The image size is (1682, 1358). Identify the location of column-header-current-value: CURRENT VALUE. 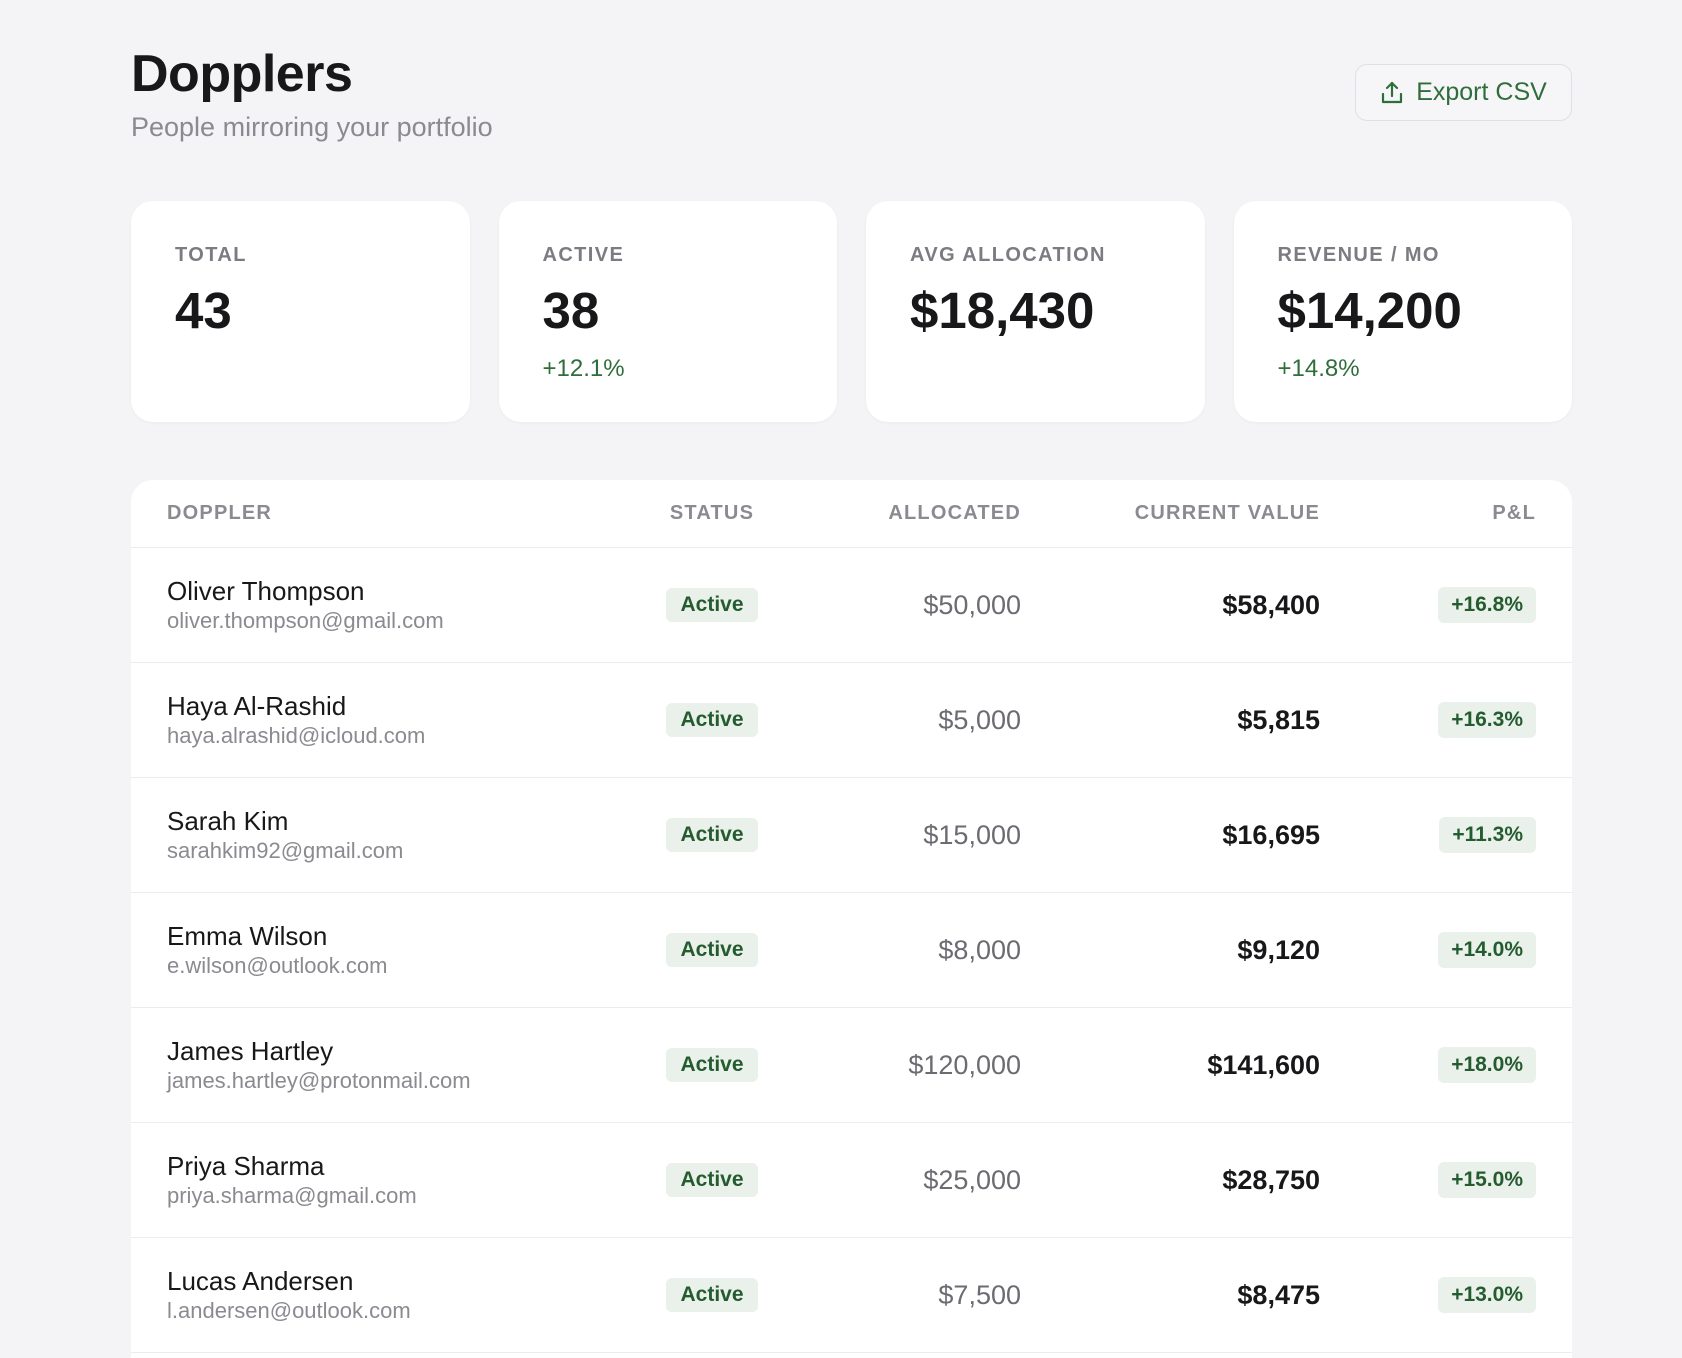
(1227, 513).